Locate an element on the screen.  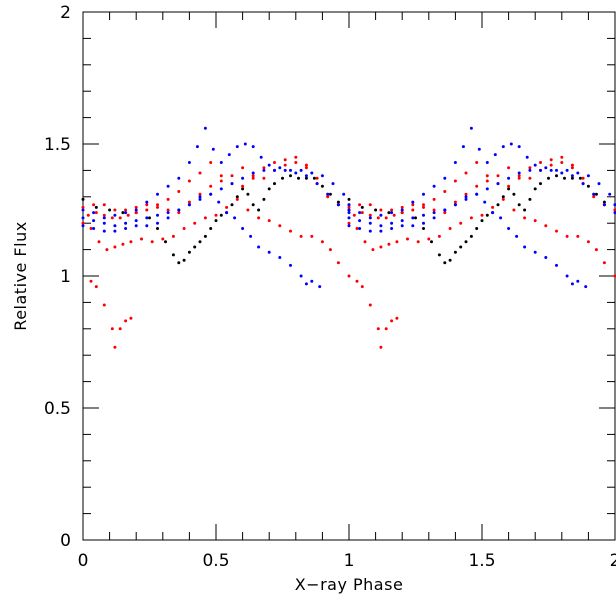
y-tick-label: 0 is located at coordinates (65, 541).